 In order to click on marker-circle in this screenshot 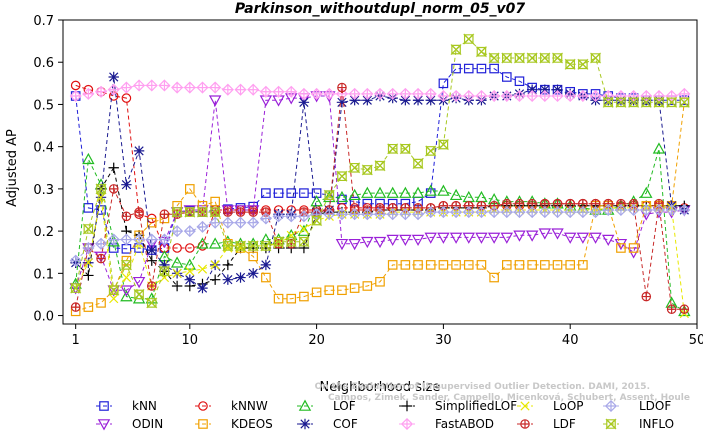, I will do `click(190, 248)`.